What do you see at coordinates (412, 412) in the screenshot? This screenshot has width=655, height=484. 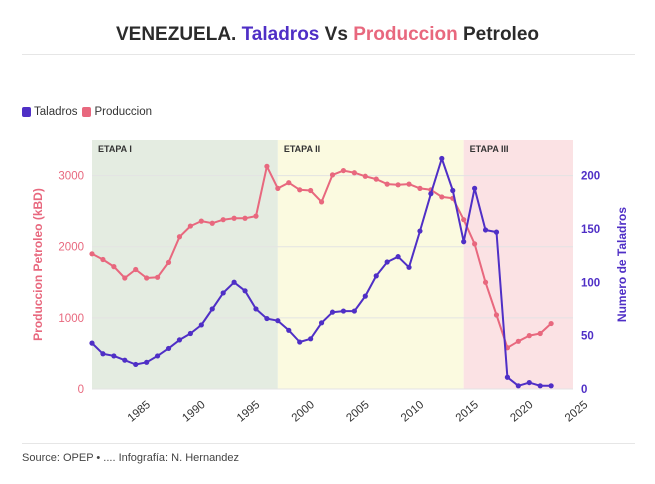 I see `x-tick-label: 2010` at bounding box center [412, 412].